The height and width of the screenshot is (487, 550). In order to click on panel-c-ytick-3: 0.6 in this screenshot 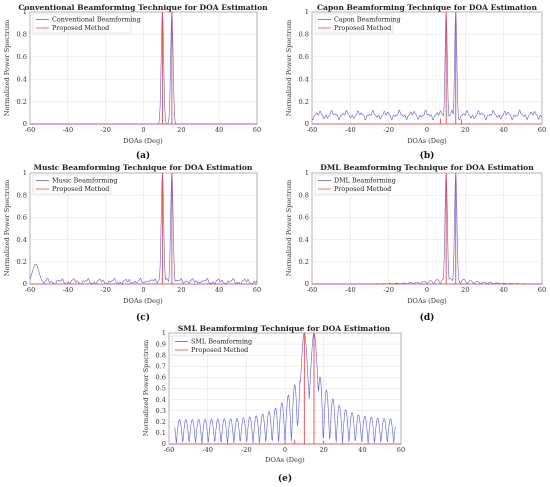, I will do `click(22, 218)`.